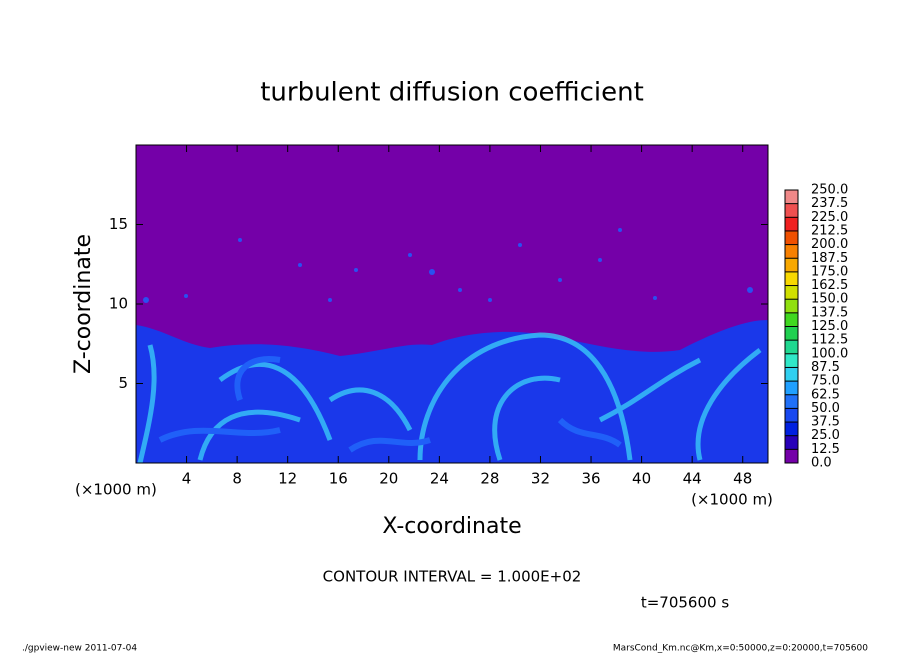 The height and width of the screenshot is (658, 904). I want to click on colorbar-label: 62.5, so click(825, 394).